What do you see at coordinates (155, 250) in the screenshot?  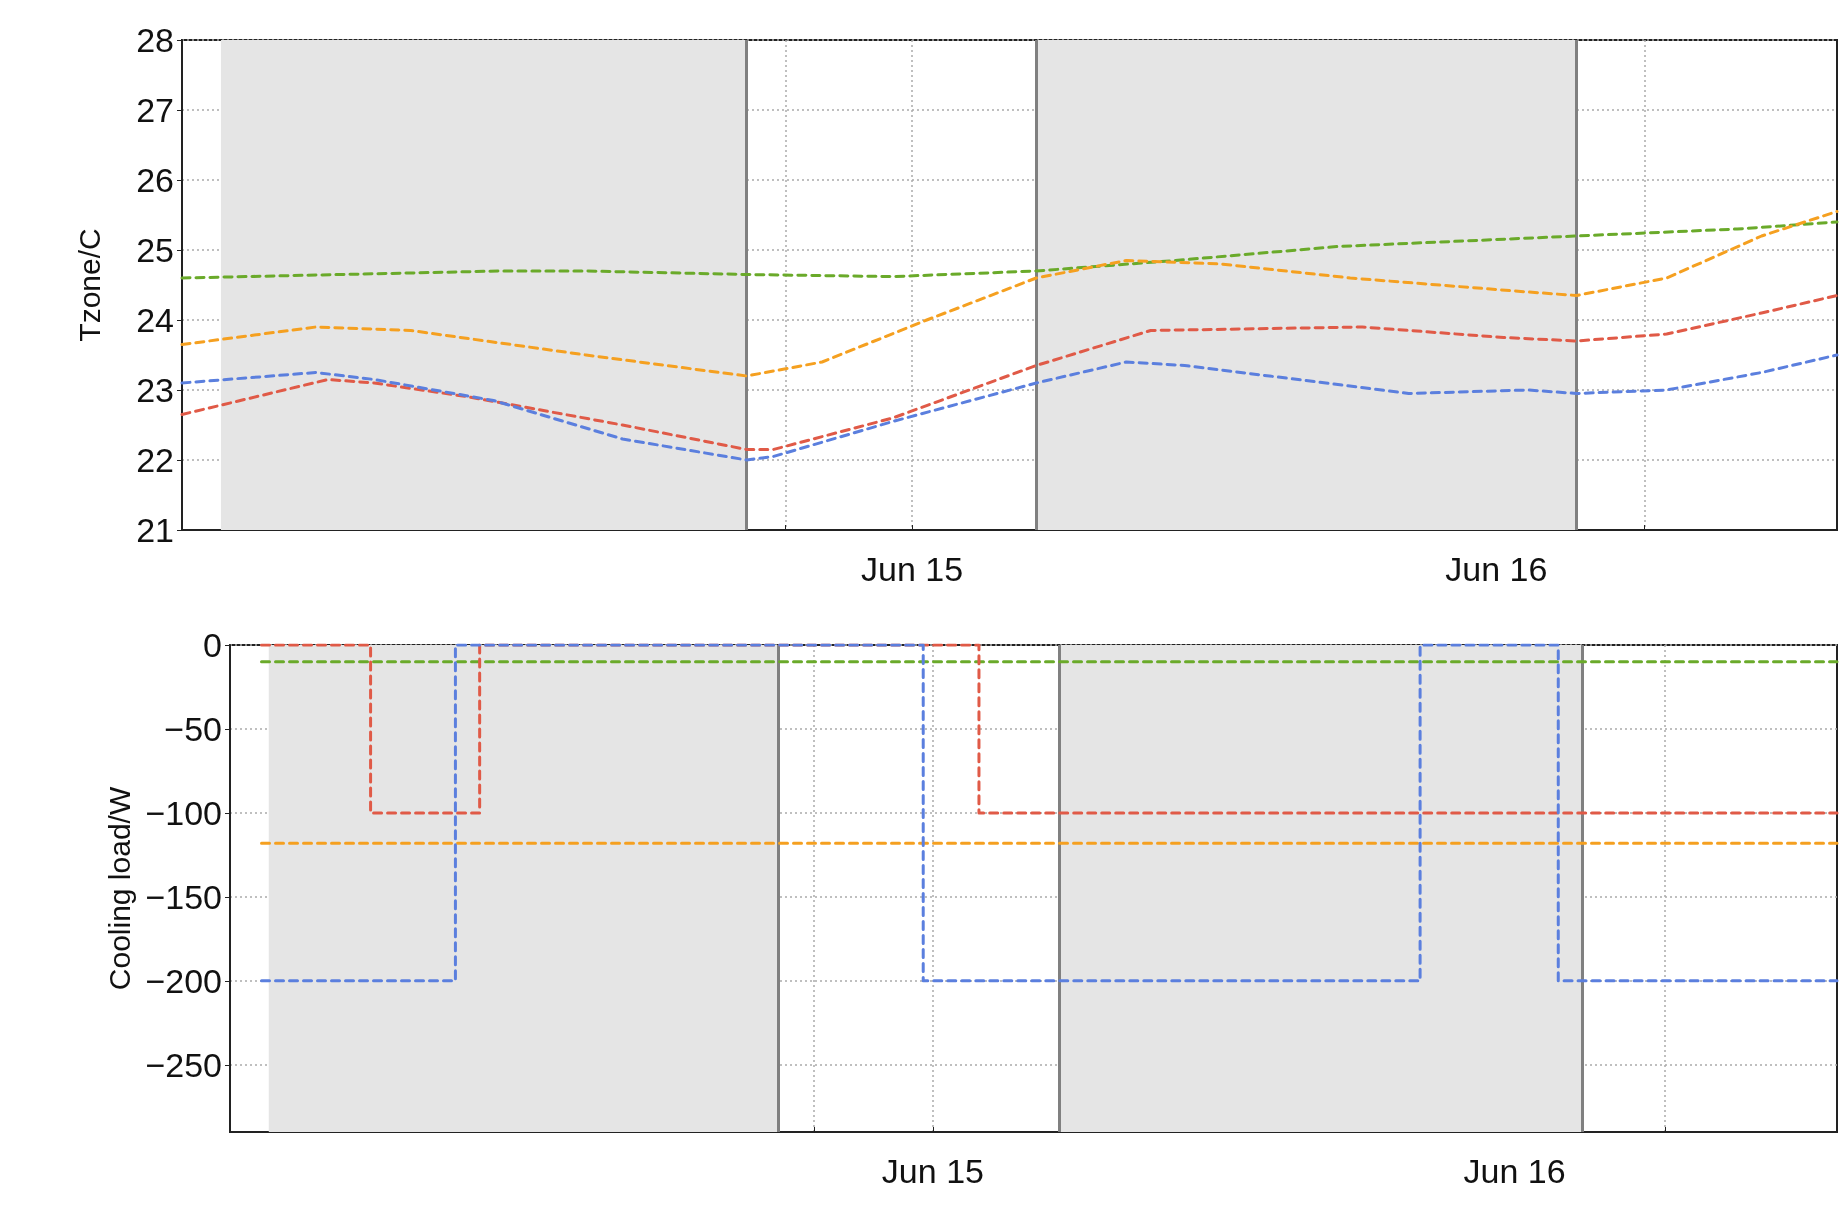 I see `y-tick-label: 25` at bounding box center [155, 250].